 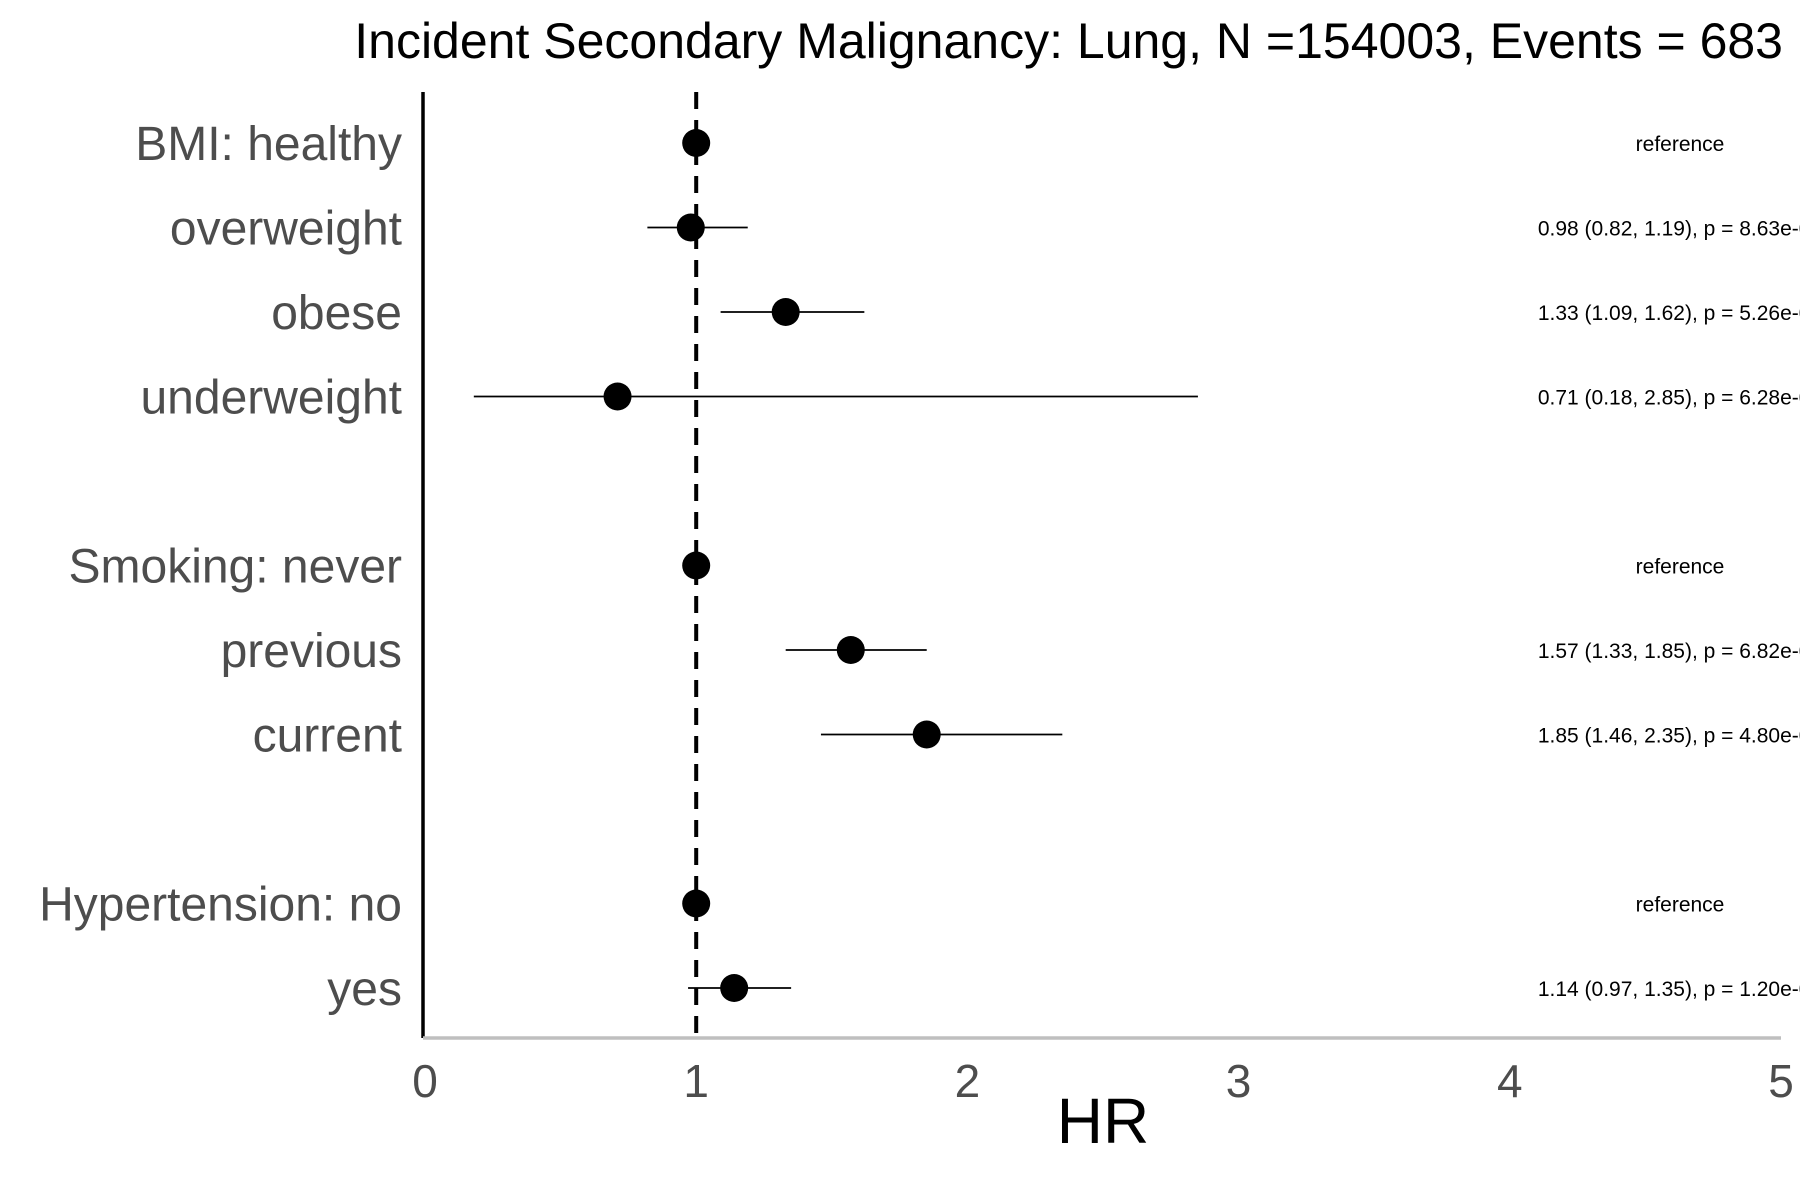 I want to click on row-label: overweight, so click(x=286, y=229).